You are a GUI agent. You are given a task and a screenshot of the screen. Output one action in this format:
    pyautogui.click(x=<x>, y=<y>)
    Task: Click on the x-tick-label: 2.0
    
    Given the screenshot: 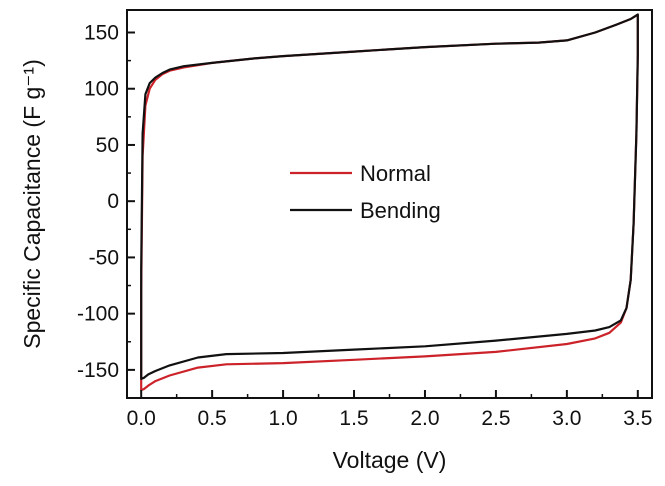 What is the action you would take?
    pyautogui.click(x=424, y=418)
    